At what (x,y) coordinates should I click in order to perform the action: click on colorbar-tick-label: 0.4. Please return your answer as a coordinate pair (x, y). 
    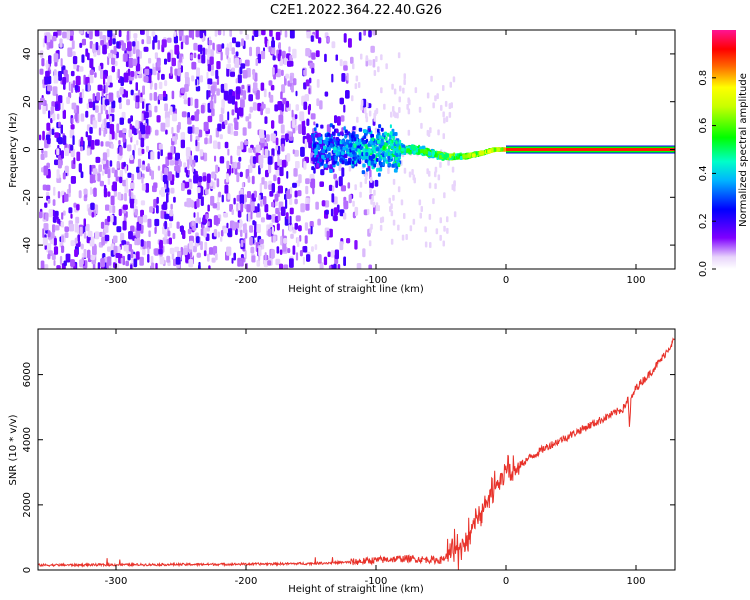
    Looking at the image, I should click on (703, 173).